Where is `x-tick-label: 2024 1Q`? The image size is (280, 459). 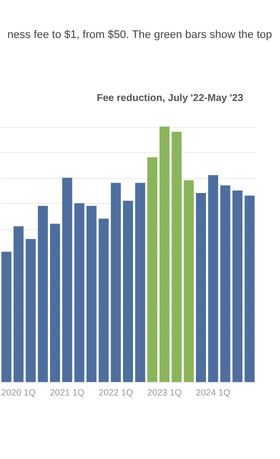 x-tick-label: 2024 1Q is located at coordinates (213, 393).